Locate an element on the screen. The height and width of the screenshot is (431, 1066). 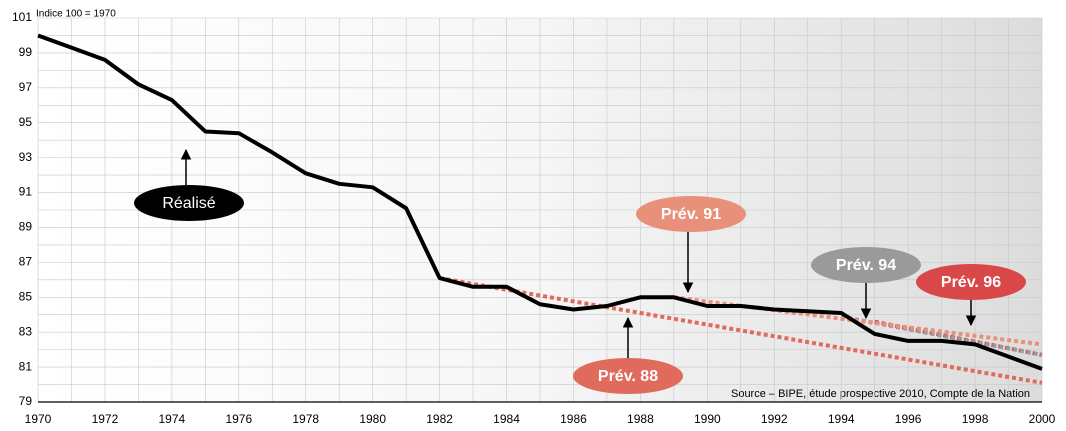
y-tick-label: 101 is located at coordinates (22, 17).